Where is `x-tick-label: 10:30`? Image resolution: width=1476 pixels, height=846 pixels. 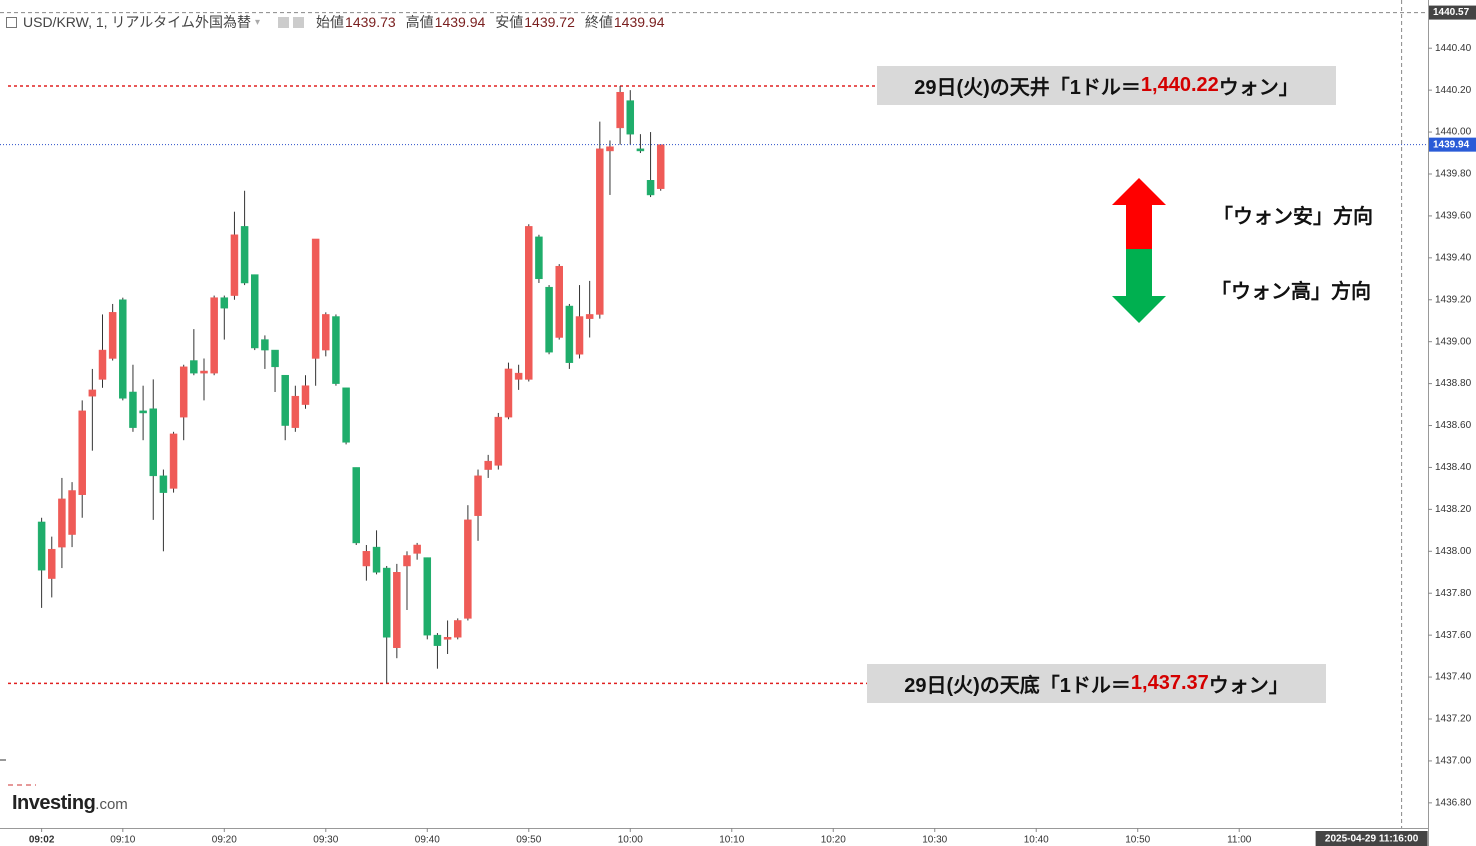 x-tick-label: 10:30 is located at coordinates (934, 840).